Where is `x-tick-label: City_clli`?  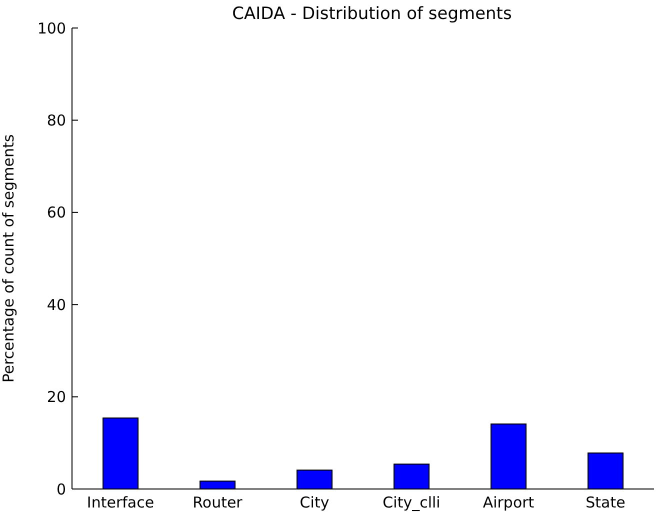 x-tick-label: City_clli is located at coordinates (411, 503).